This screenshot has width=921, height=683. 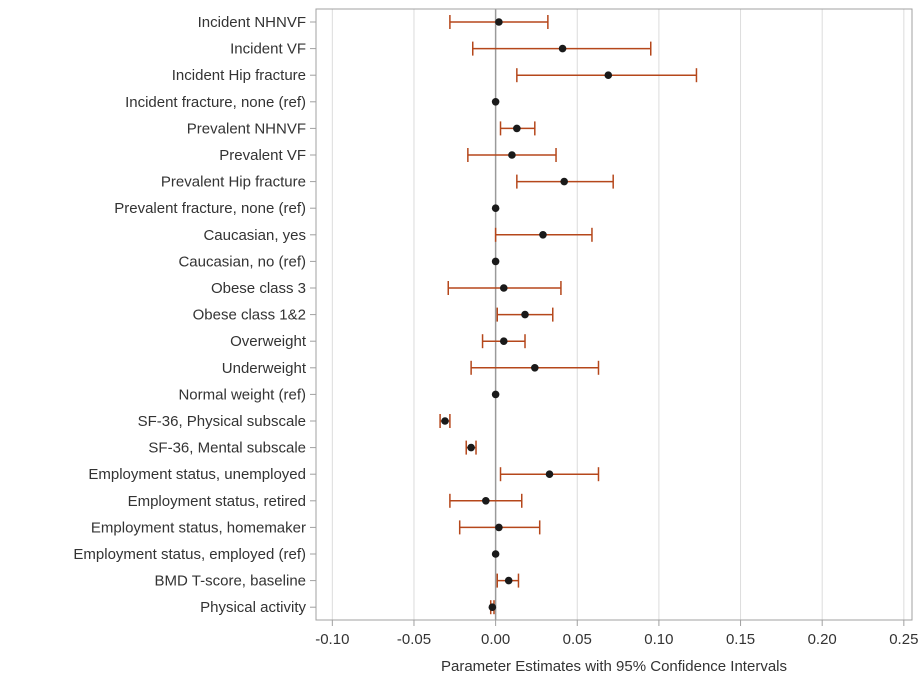 I want to click on x-tick-label: -0.10, so click(x=332, y=639).